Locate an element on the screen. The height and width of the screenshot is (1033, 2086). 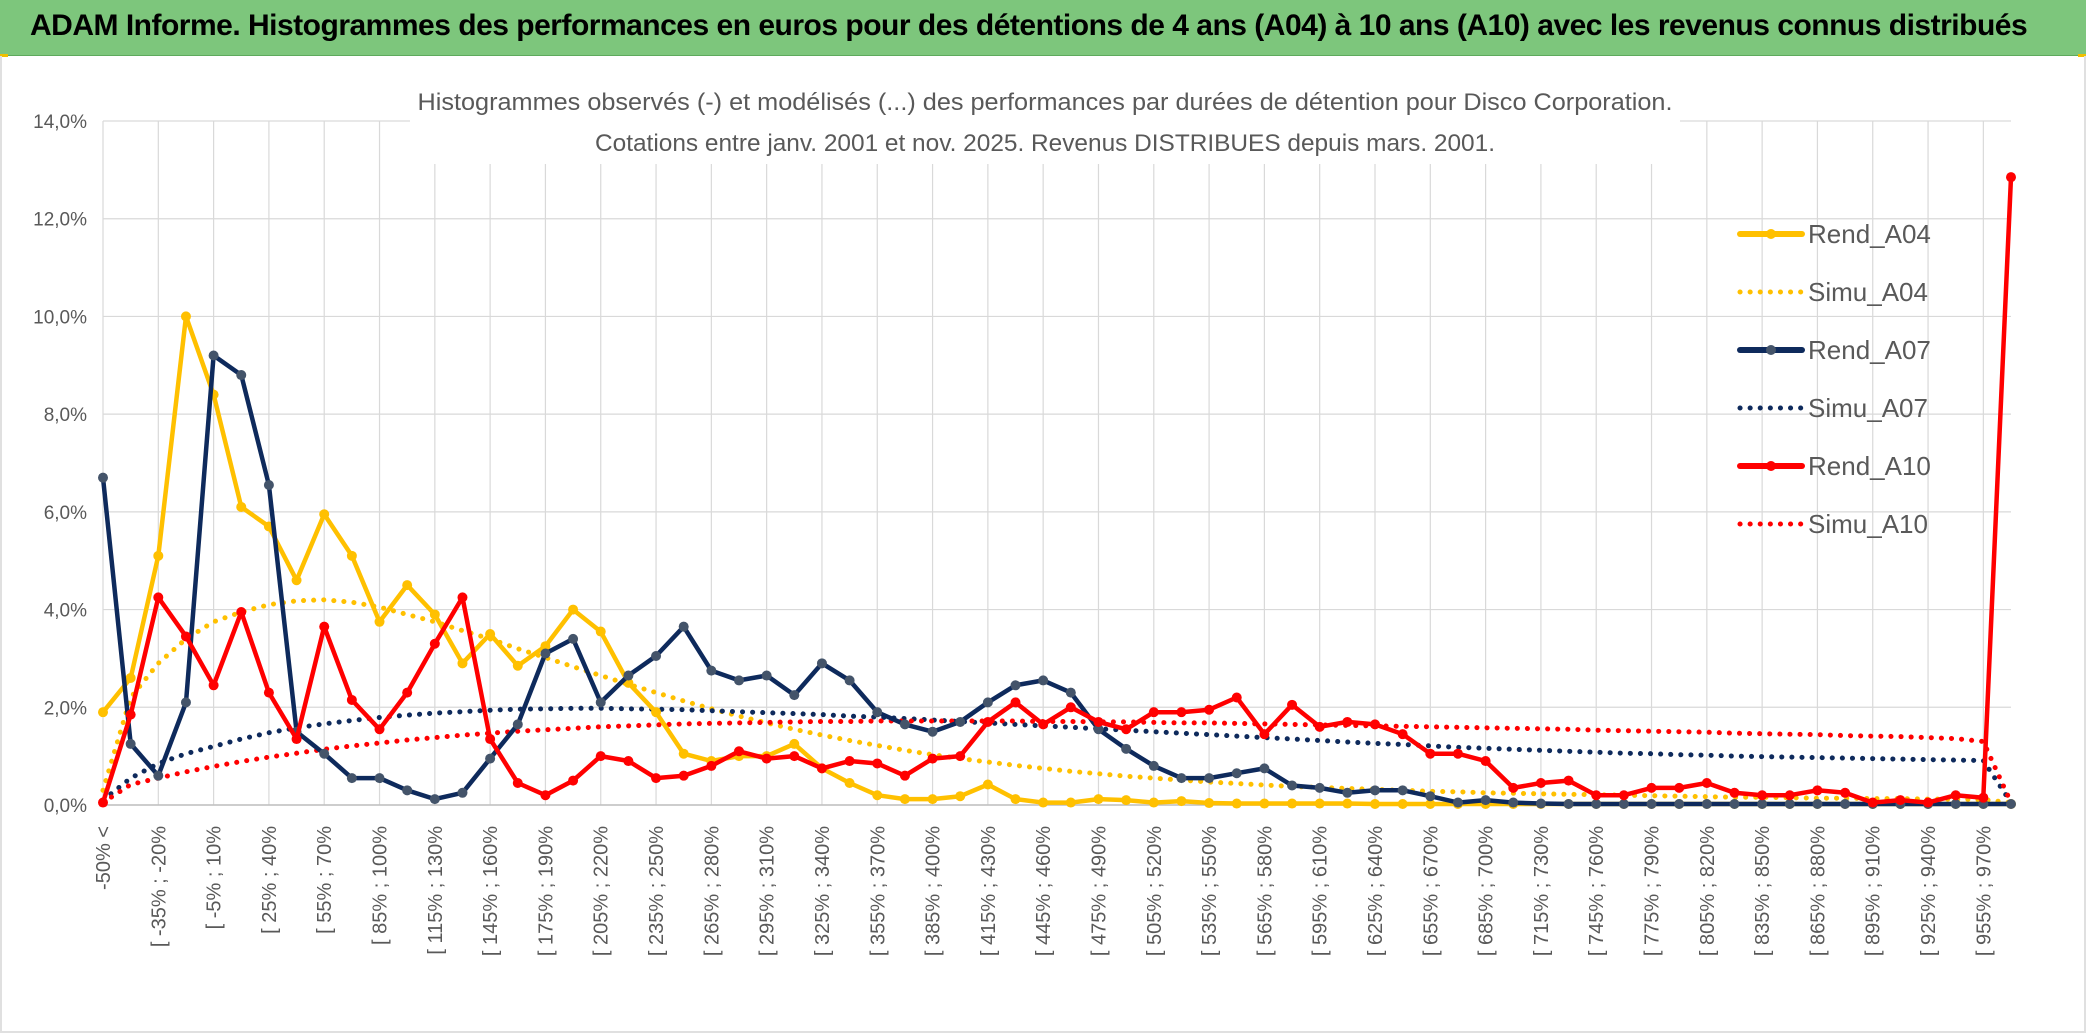
x-tick-label: [ -5% ; 10% is located at coordinates (215, 878).